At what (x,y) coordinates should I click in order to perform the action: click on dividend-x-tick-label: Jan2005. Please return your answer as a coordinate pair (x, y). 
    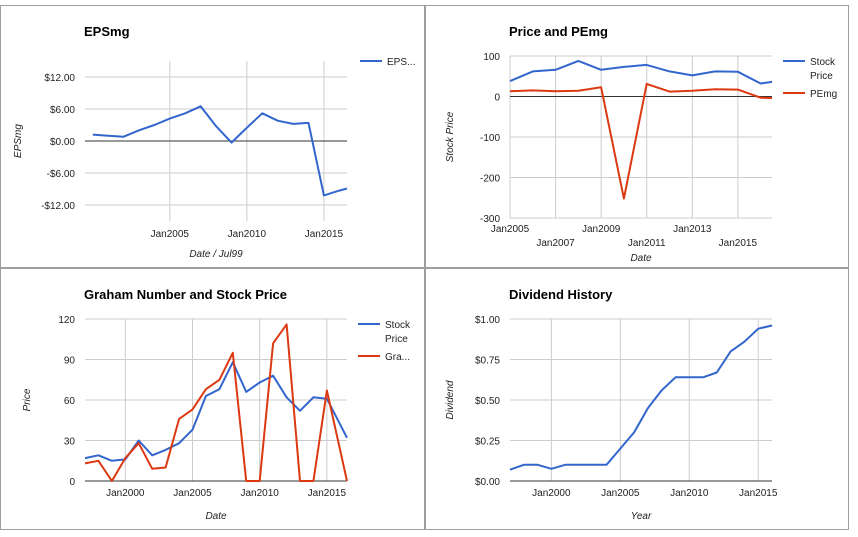
    Looking at the image, I should click on (620, 493).